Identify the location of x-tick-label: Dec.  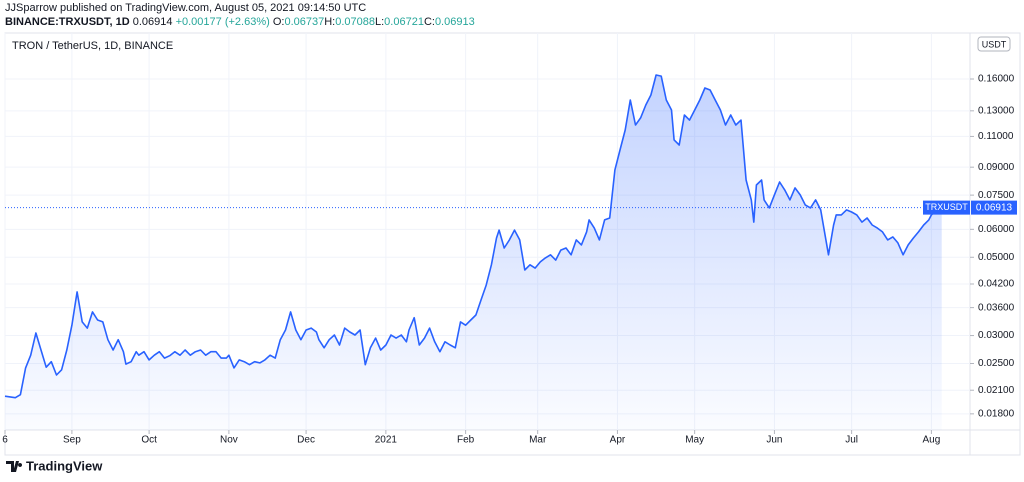
(306, 440).